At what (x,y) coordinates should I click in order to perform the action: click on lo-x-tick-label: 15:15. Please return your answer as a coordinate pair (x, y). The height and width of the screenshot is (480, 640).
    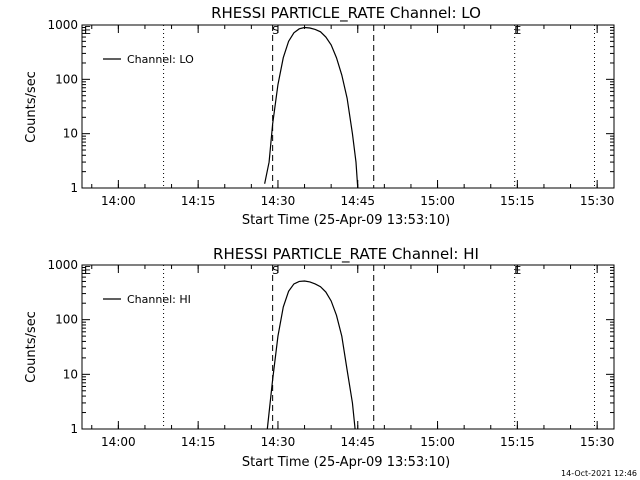
    Looking at the image, I should click on (517, 201).